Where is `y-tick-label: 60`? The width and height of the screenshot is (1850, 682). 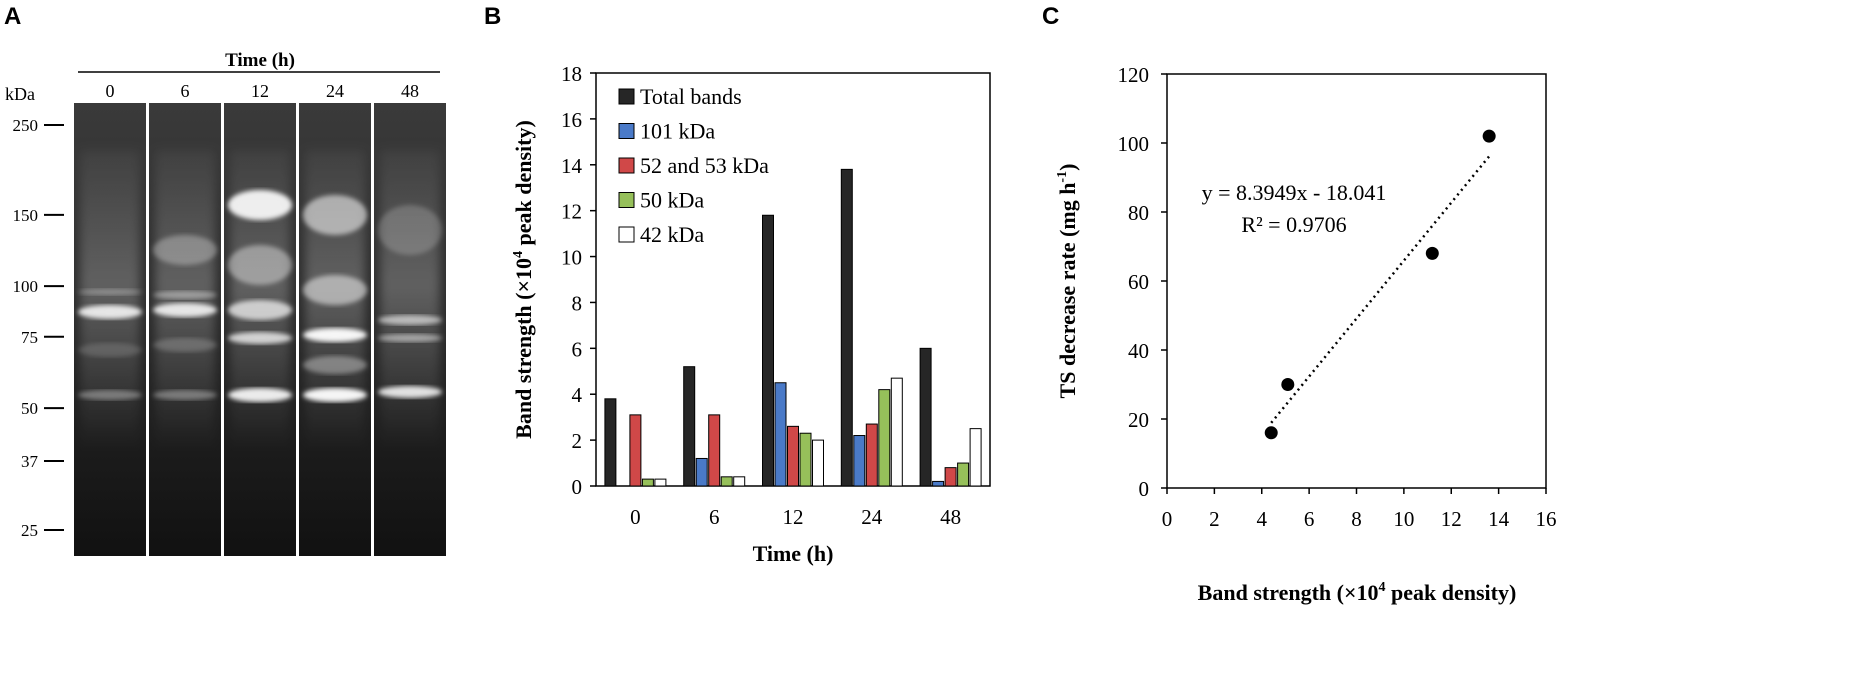
y-tick-label: 60 is located at coordinates (1138, 282).